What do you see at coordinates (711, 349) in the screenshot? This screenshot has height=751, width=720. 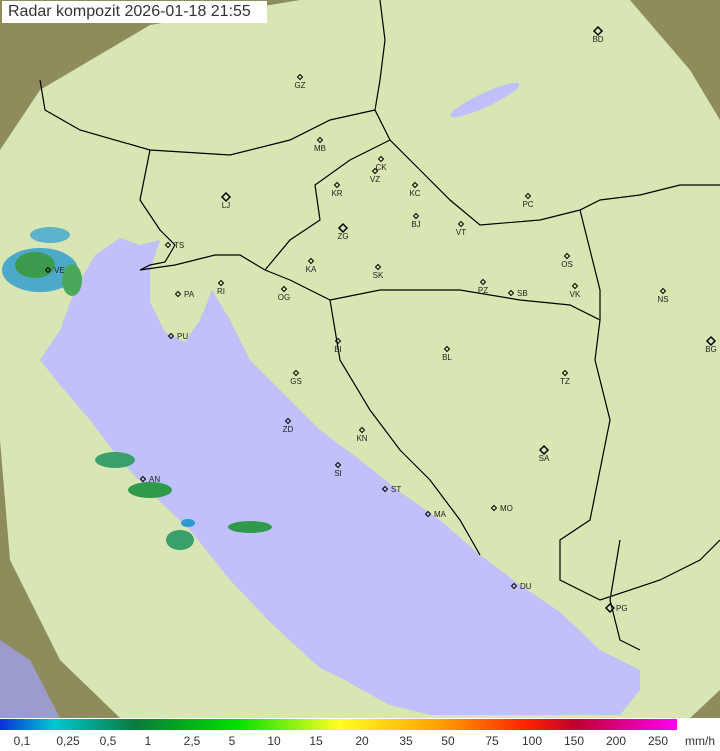 I see `city-label: BG` at bounding box center [711, 349].